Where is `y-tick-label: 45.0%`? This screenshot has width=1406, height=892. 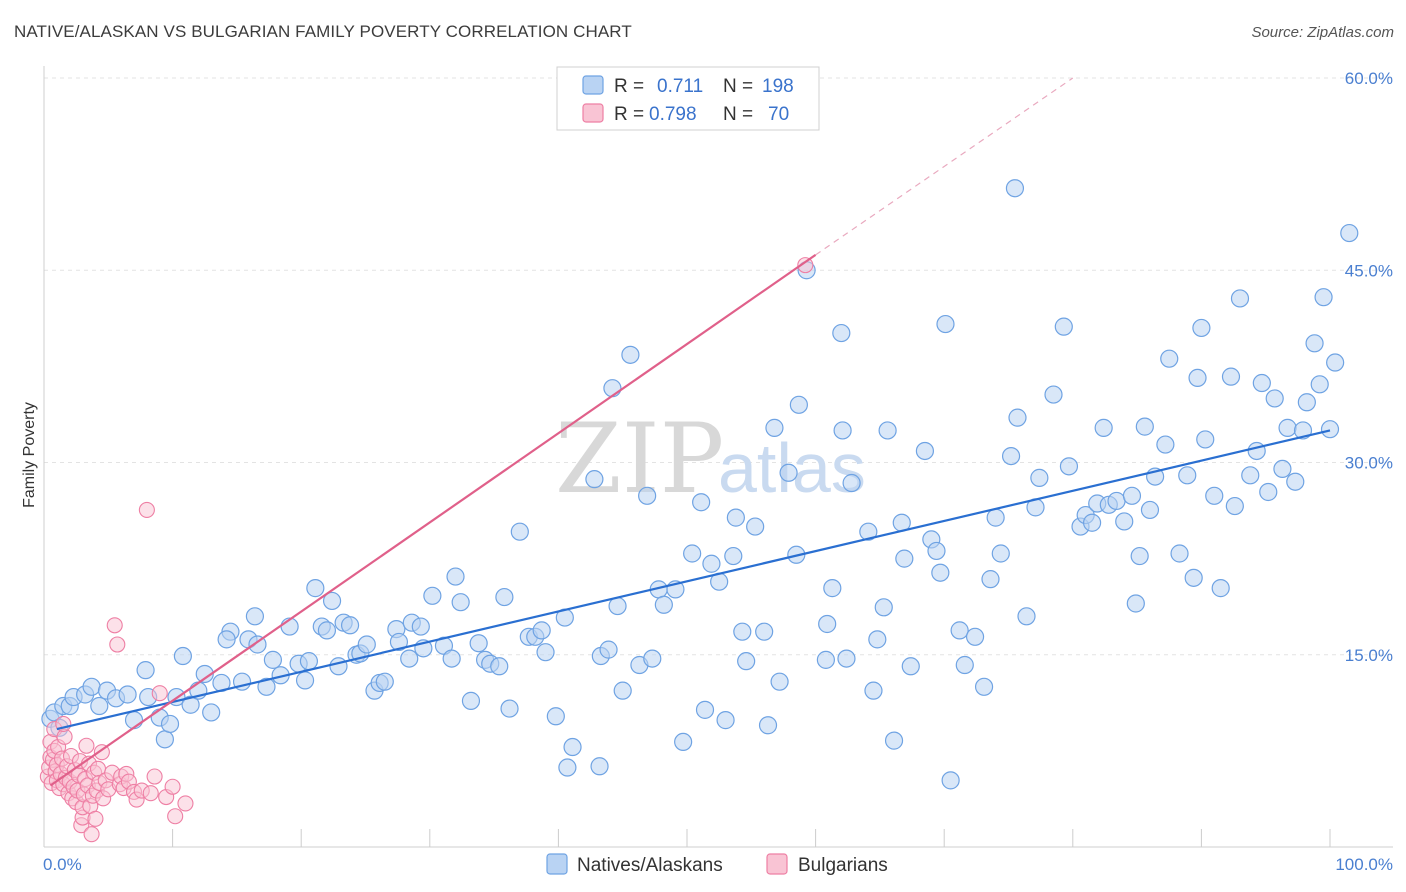 y-tick-label: 45.0% is located at coordinates (1369, 270).